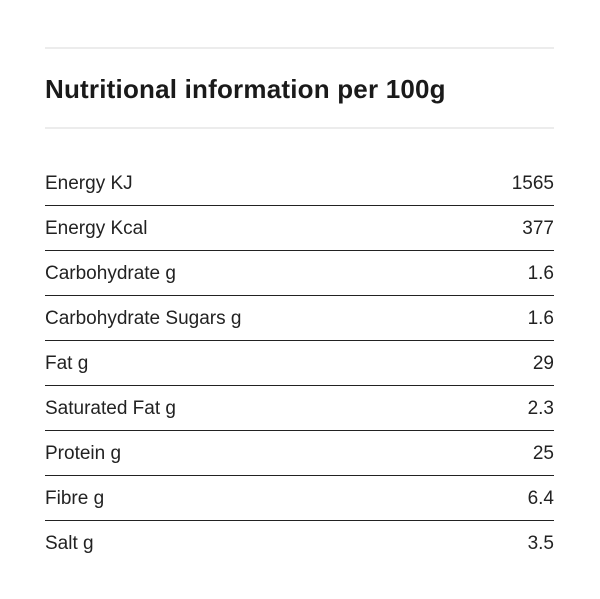 The height and width of the screenshot is (599, 600). Describe the element at coordinates (543, 453) in the screenshot. I see `row-value: 25` at that location.